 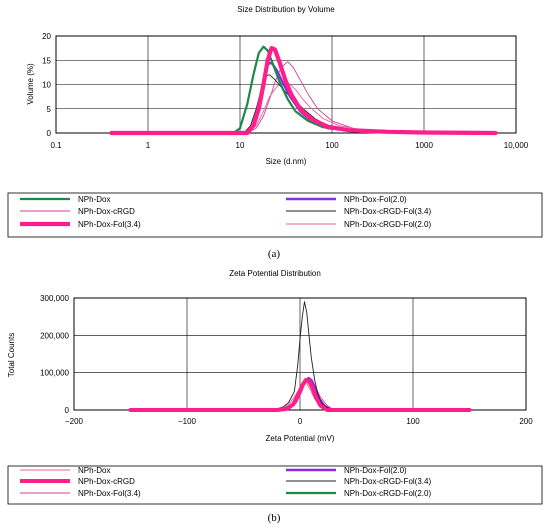 What do you see at coordinates (240, 145) in the screenshot?
I see `x-tick-label-size: 10` at bounding box center [240, 145].